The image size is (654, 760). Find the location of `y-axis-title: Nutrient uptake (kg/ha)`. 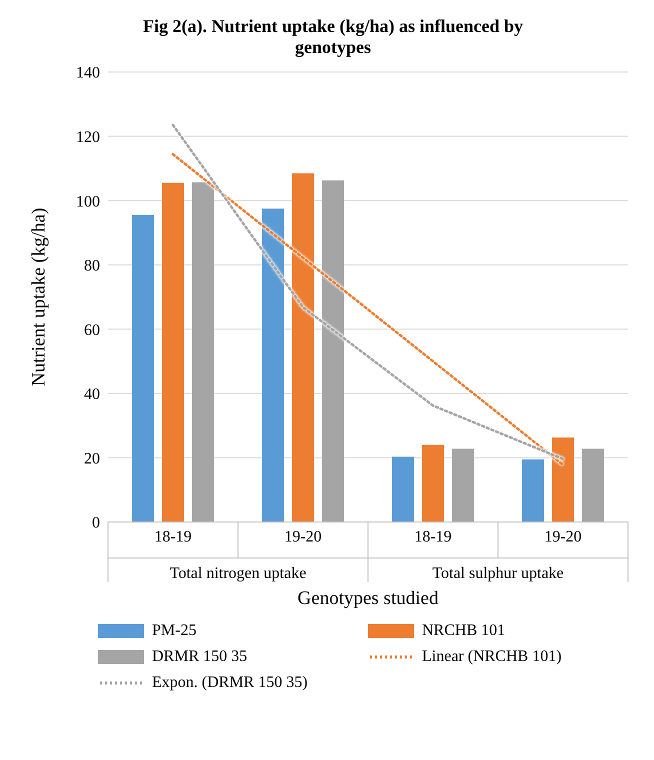

y-axis-title: Nutrient uptake (kg/ha) is located at coordinates (39, 297).